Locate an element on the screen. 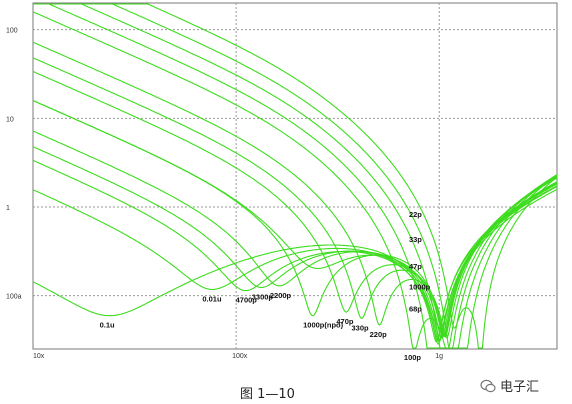 The image size is (572, 404). wechat-icon is located at coordinates (488, 385).